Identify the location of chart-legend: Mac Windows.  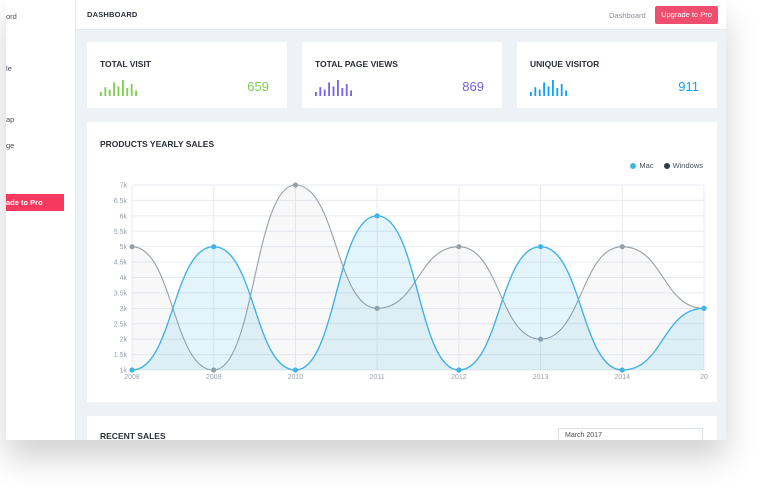
(666, 165).